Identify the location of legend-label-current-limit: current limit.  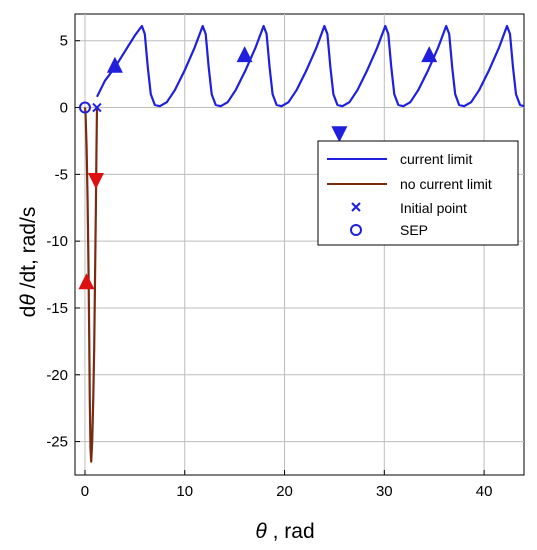
(436, 159).